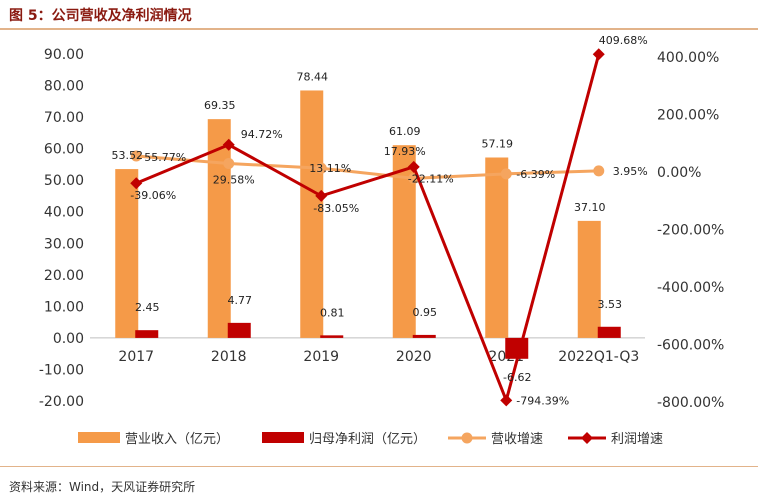 This screenshot has height=503, width=758. Describe the element at coordinates (128, 155) in the screenshot. I see `revenue-data-label: 53.52` at that location.